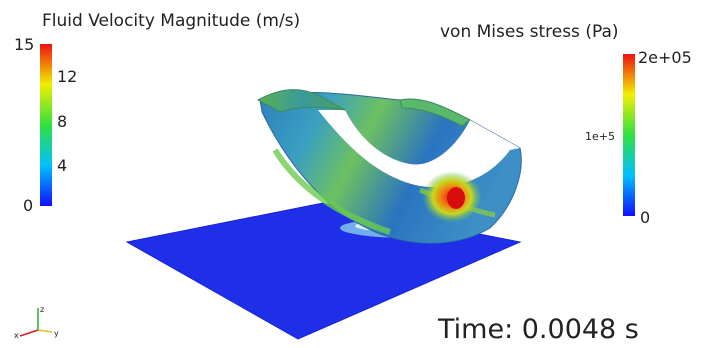 This screenshot has height=348, width=704. Describe the element at coordinates (645, 217) in the screenshot. I see `stress-tick-min: 0` at that location.